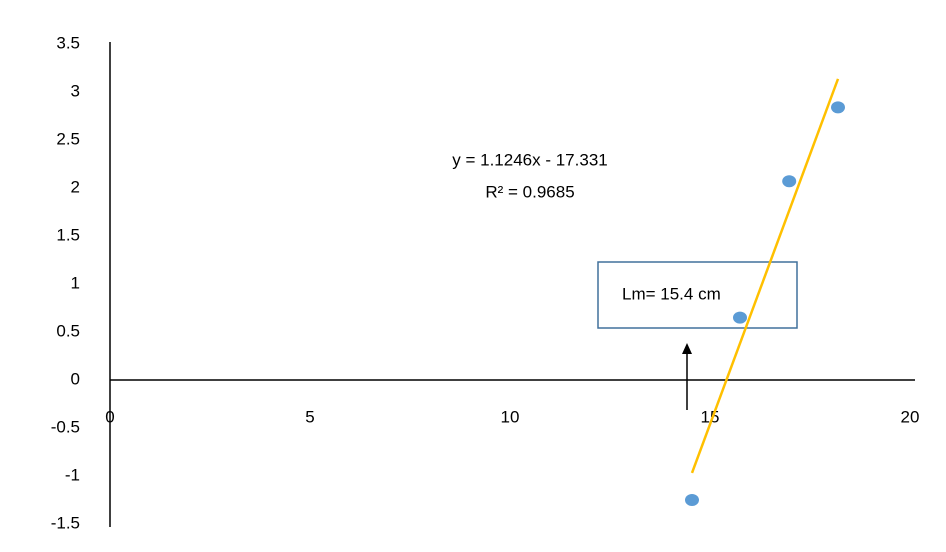  Describe the element at coordinates (75, 378) in the screenshot. I see `y-tick-label: 0` at that location.